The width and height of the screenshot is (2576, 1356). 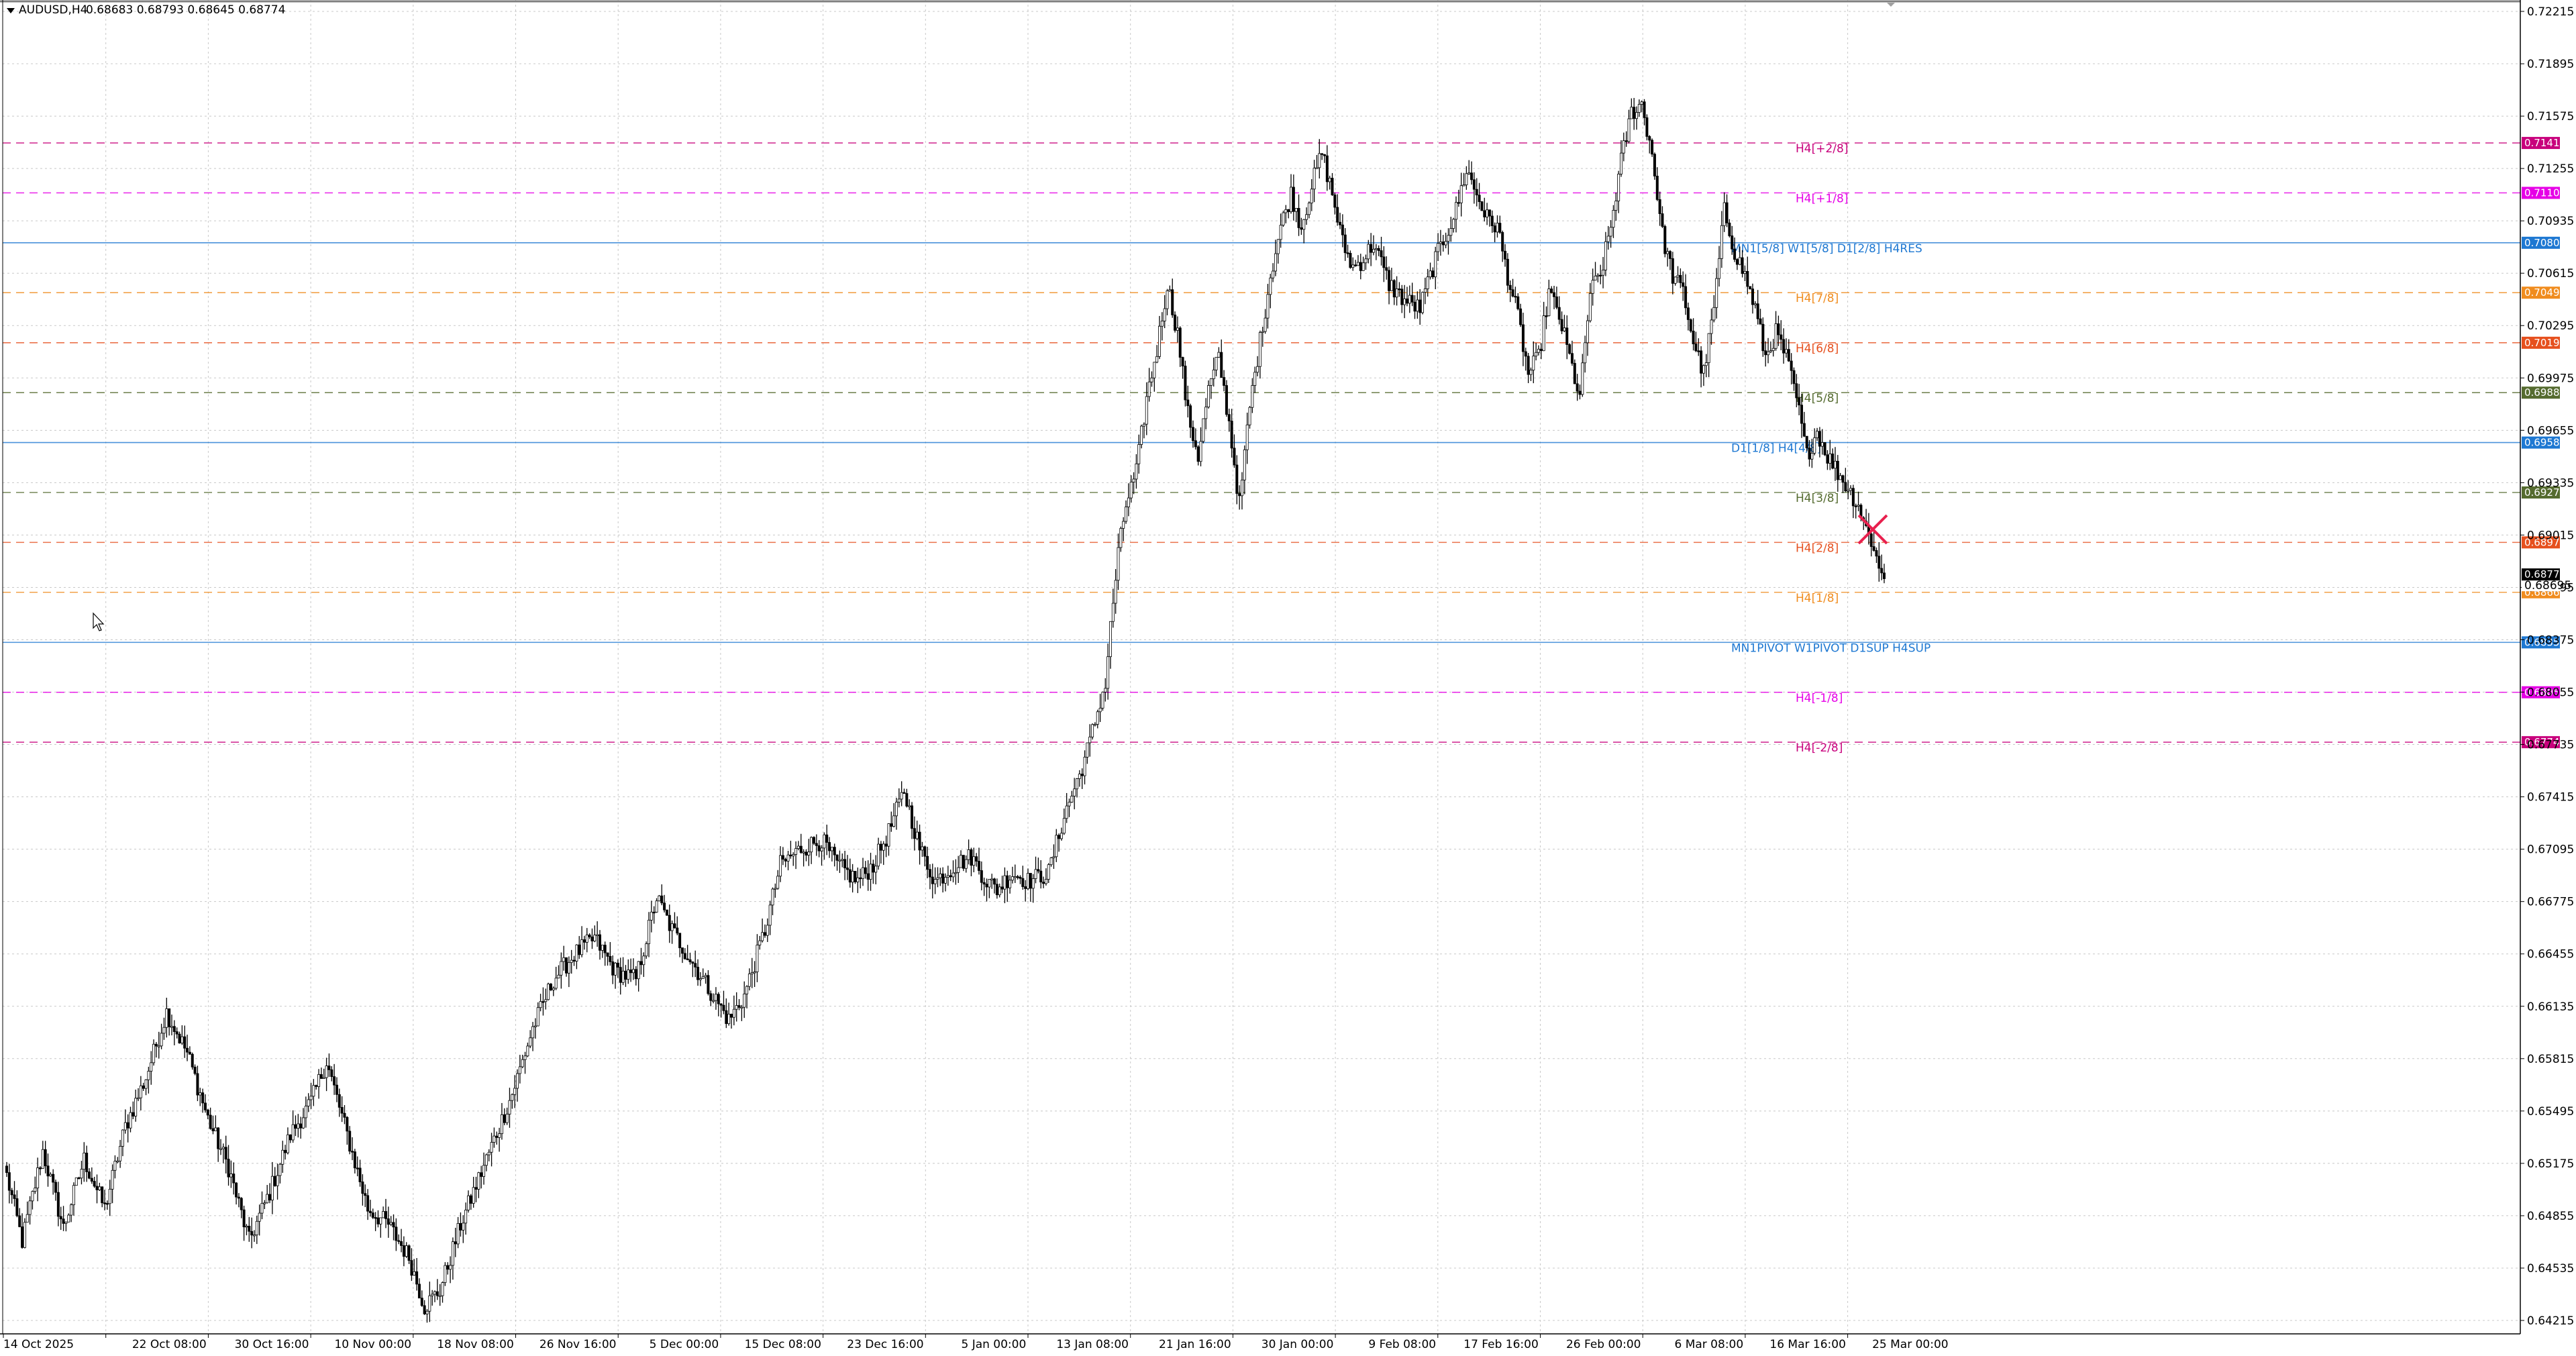 I want to click on level-label: H4[5/8], so click(x=1817, y=398).